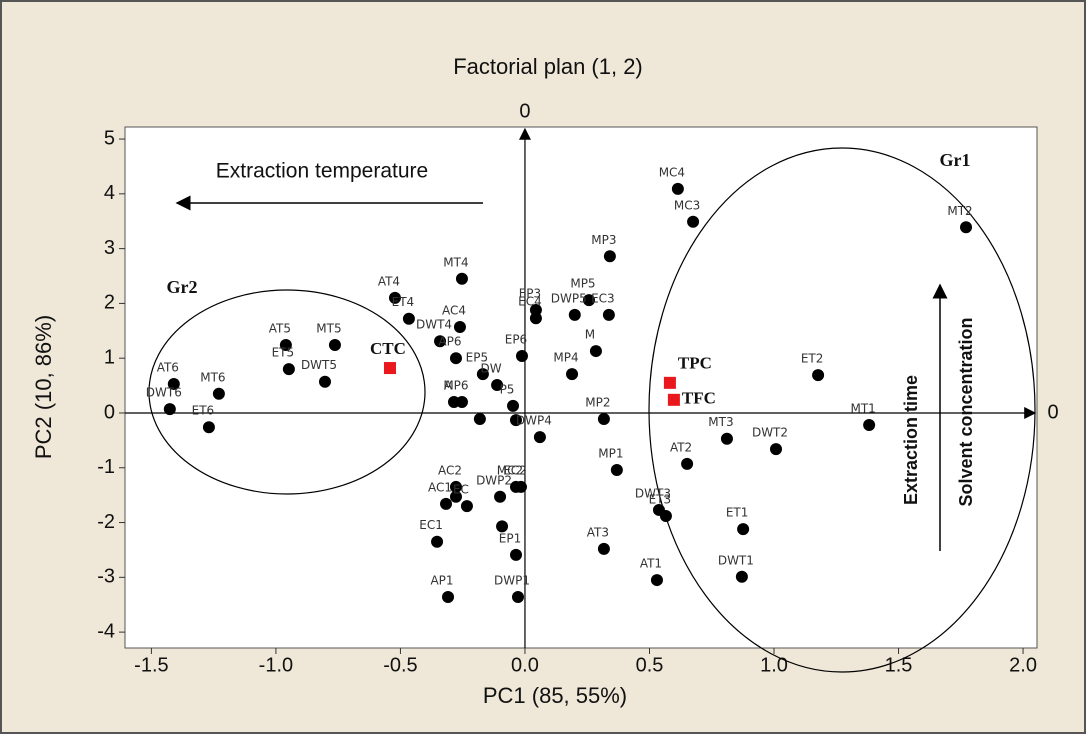 The image size is (1086, 734). I want to click on point-label: AT6, so click(168, 367).